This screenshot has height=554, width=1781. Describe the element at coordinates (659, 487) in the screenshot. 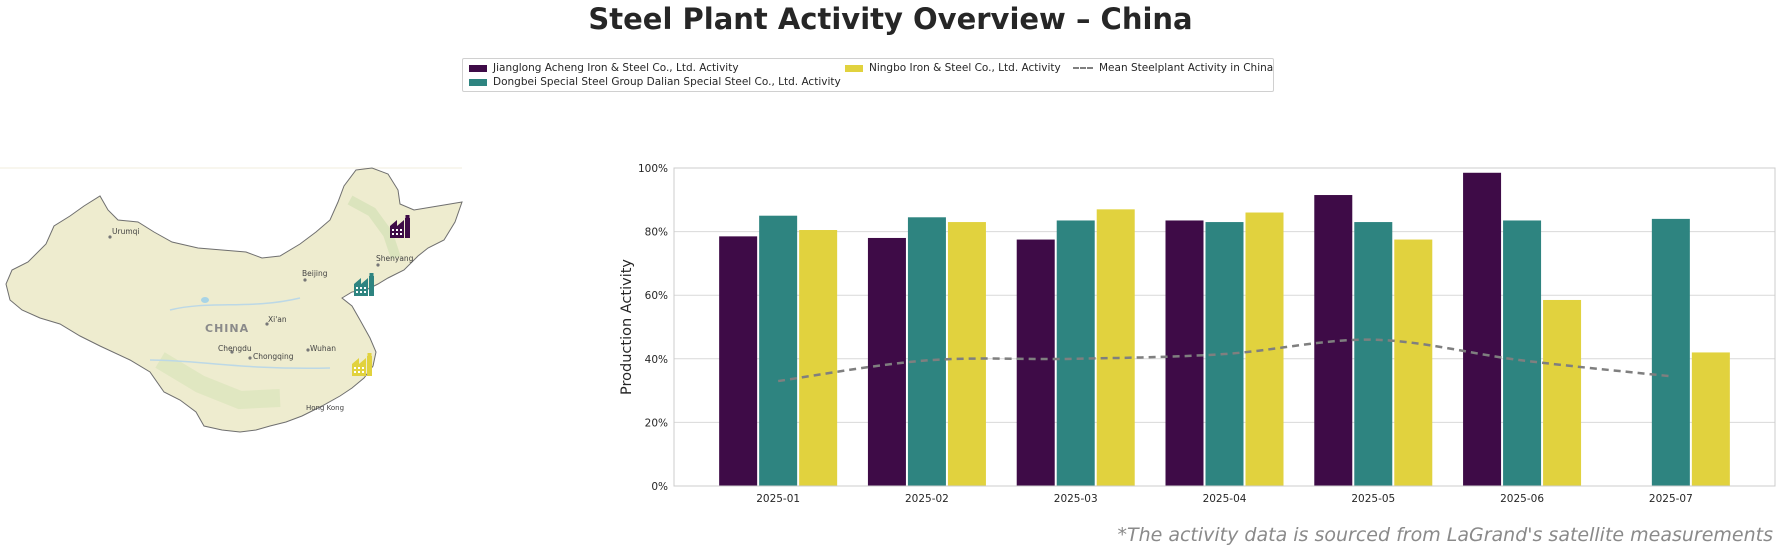

I see `y-tick-label: 0%` at that location.